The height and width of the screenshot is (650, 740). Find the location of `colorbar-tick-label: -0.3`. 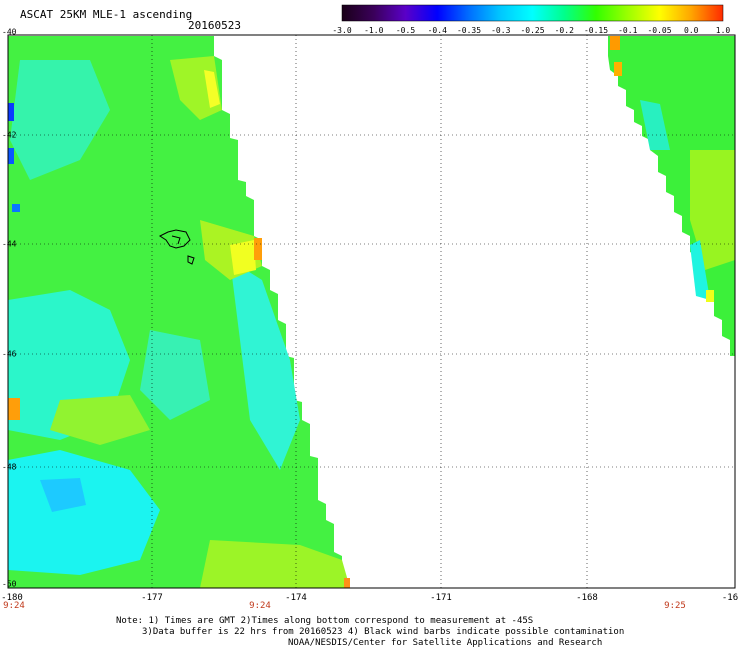

colorbar-tick-label: -0.3 is located at coordinates (501, 30).